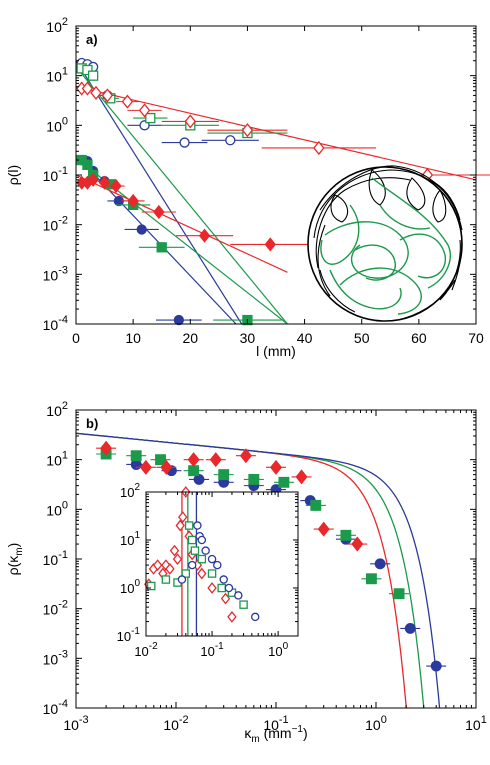  I want to click on x-tick-label: 60, so click(419, 338).